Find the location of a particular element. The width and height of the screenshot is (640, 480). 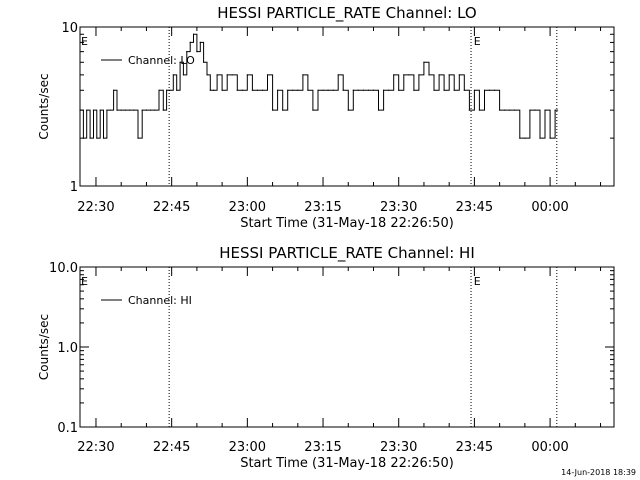

panel1-x-tick-label: 22:30 is located at coordinates (95, 207).